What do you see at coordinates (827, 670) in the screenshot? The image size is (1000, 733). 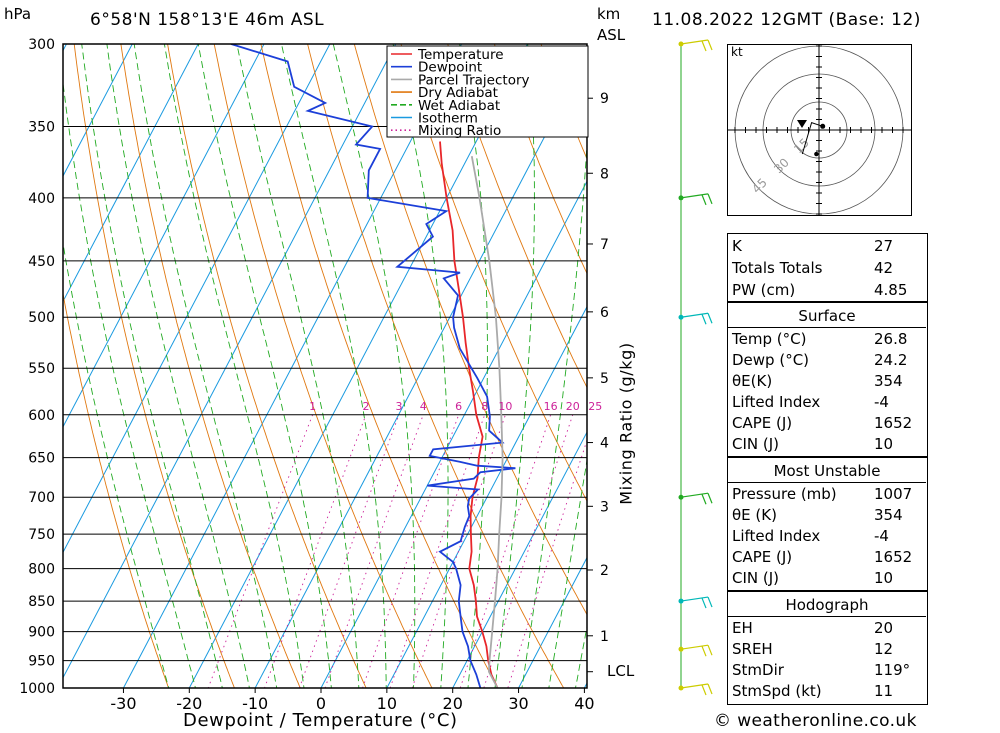 I see `table-row: StmDir 119°` at bounding box center [827, 670].